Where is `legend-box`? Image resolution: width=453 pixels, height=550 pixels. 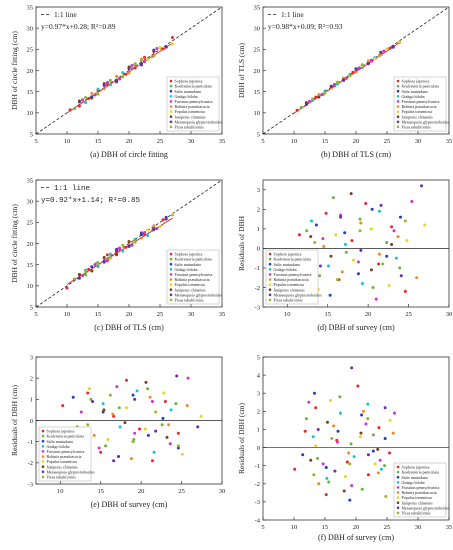
legend-box is located at coordinates (420, 104).